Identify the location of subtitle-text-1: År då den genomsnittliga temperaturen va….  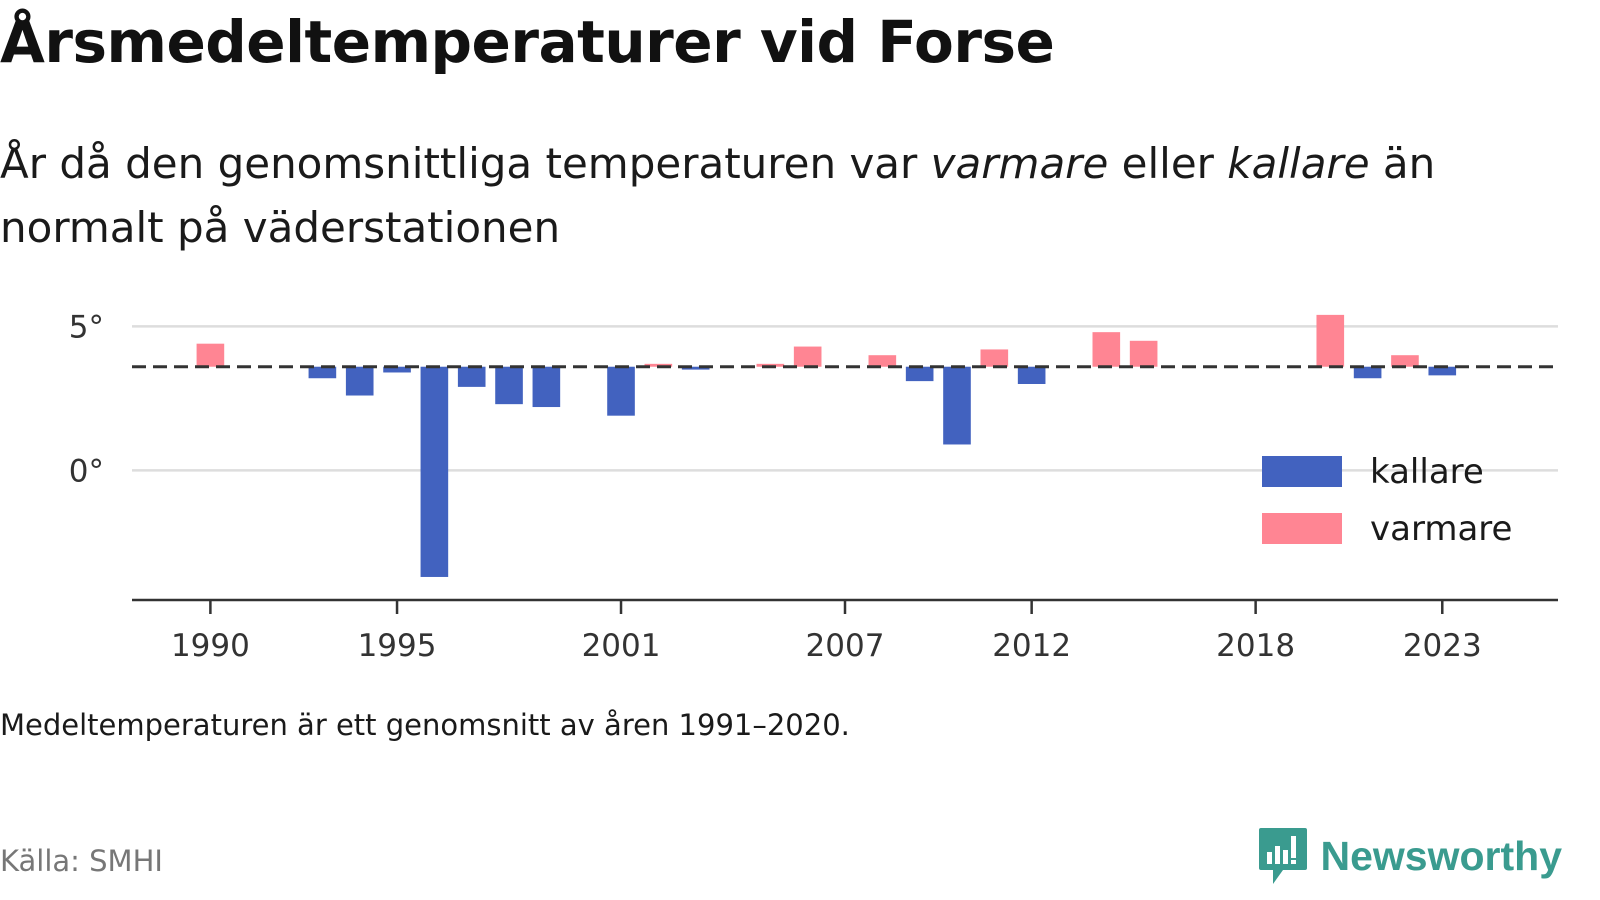
(465, 163).